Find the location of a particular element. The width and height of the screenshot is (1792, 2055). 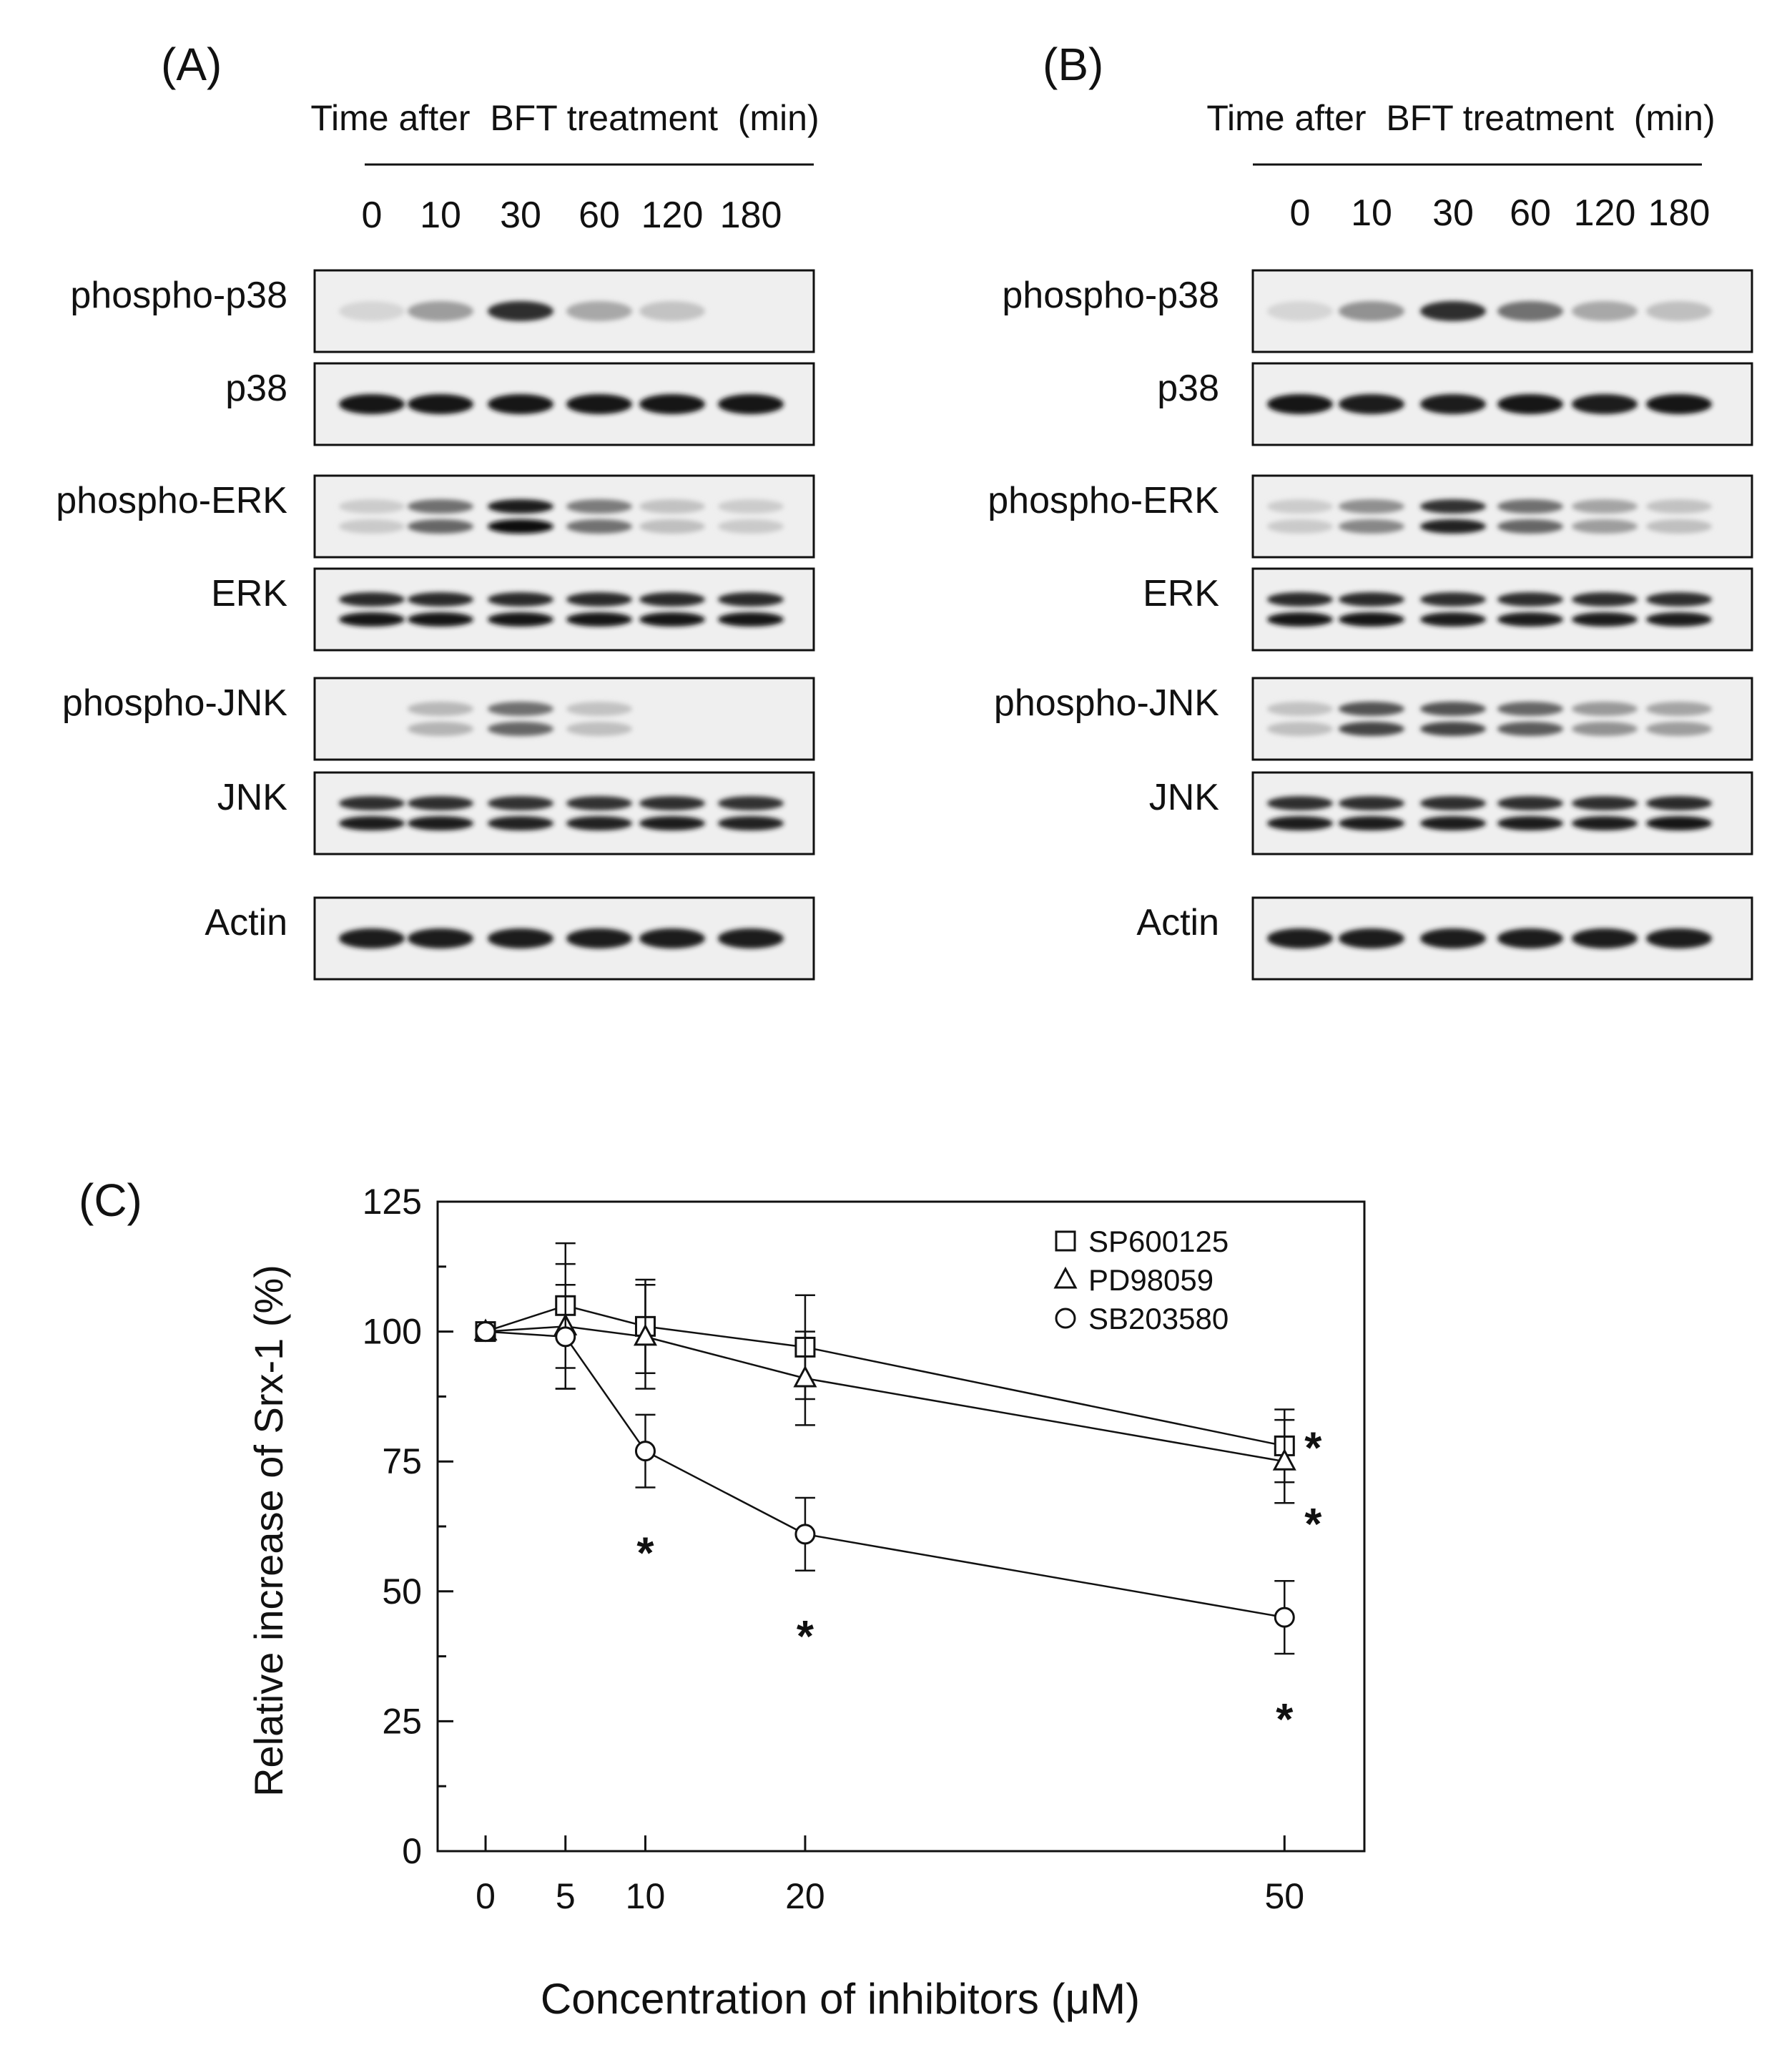

time-label-0: 0 is located at coordinates (1300, 213).